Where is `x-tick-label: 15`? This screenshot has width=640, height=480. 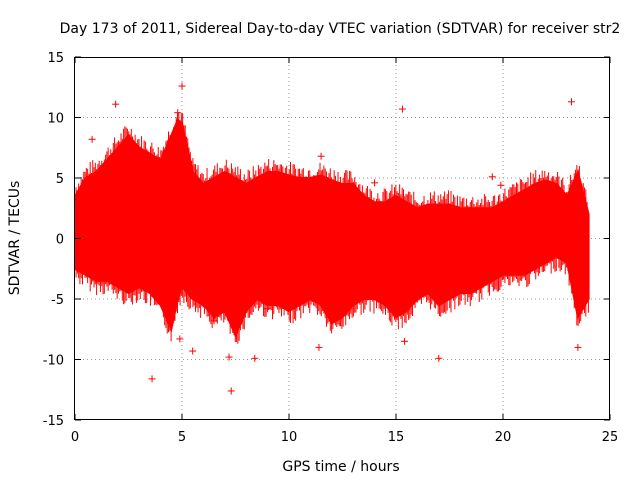 x-tick-label: 15 is located at coordinates (396, 437).